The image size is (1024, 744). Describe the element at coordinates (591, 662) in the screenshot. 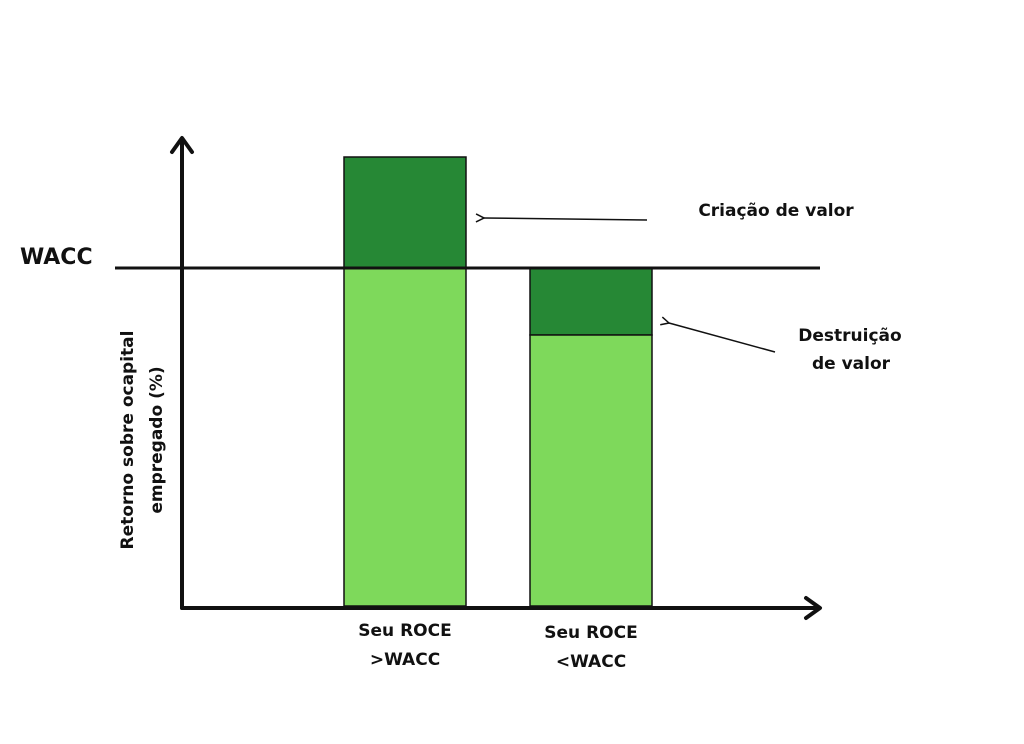

I see `bar-label: <WACC` at that location.